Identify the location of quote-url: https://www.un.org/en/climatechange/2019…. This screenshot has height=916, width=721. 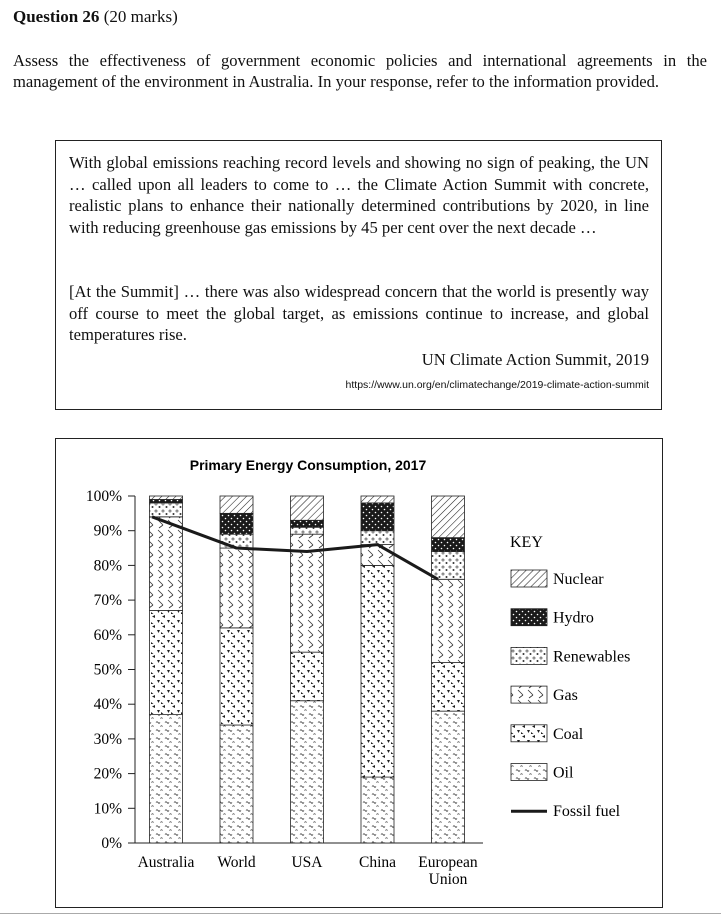
(497, 385).